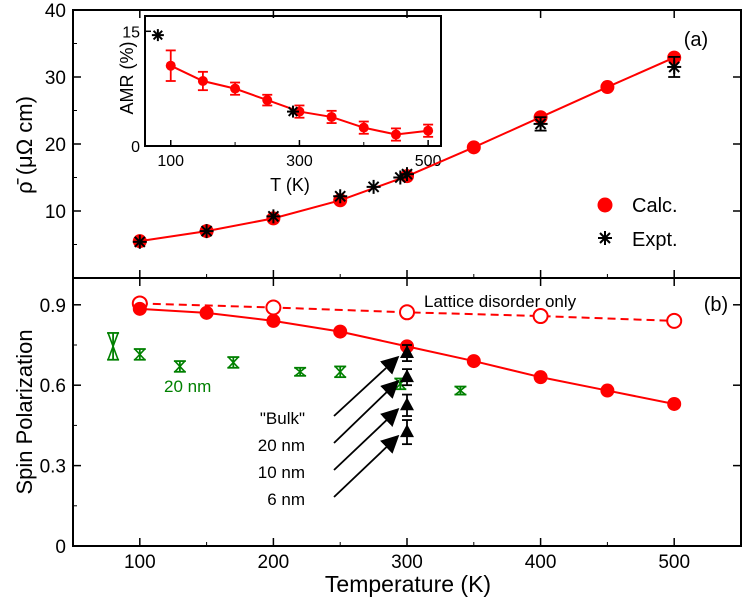 Image resolution: width=747 pixels, height=605 pixels. I want to click on arrow-label-bulk: "Bulk", so click(282, 418).